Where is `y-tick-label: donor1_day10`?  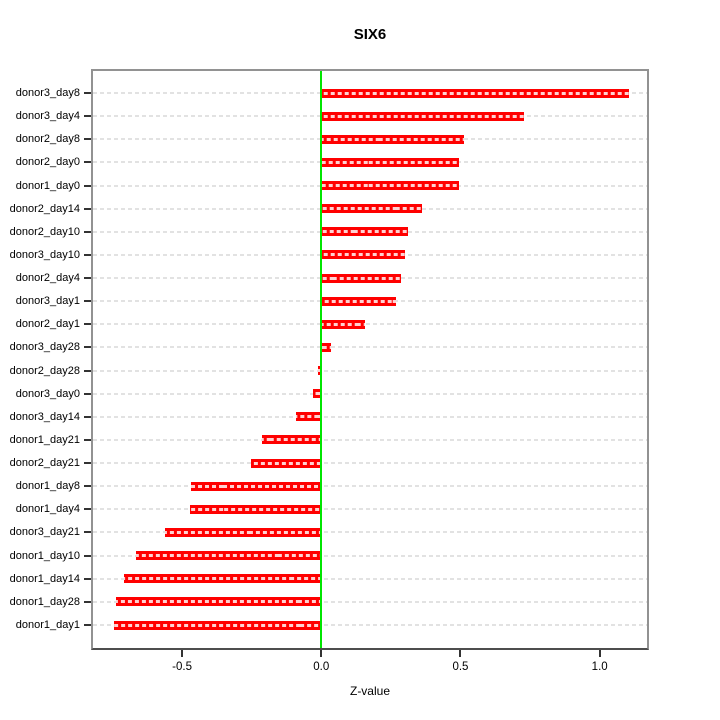 y-tick-label: donor1_day10 is located at coordinates (44, 555).